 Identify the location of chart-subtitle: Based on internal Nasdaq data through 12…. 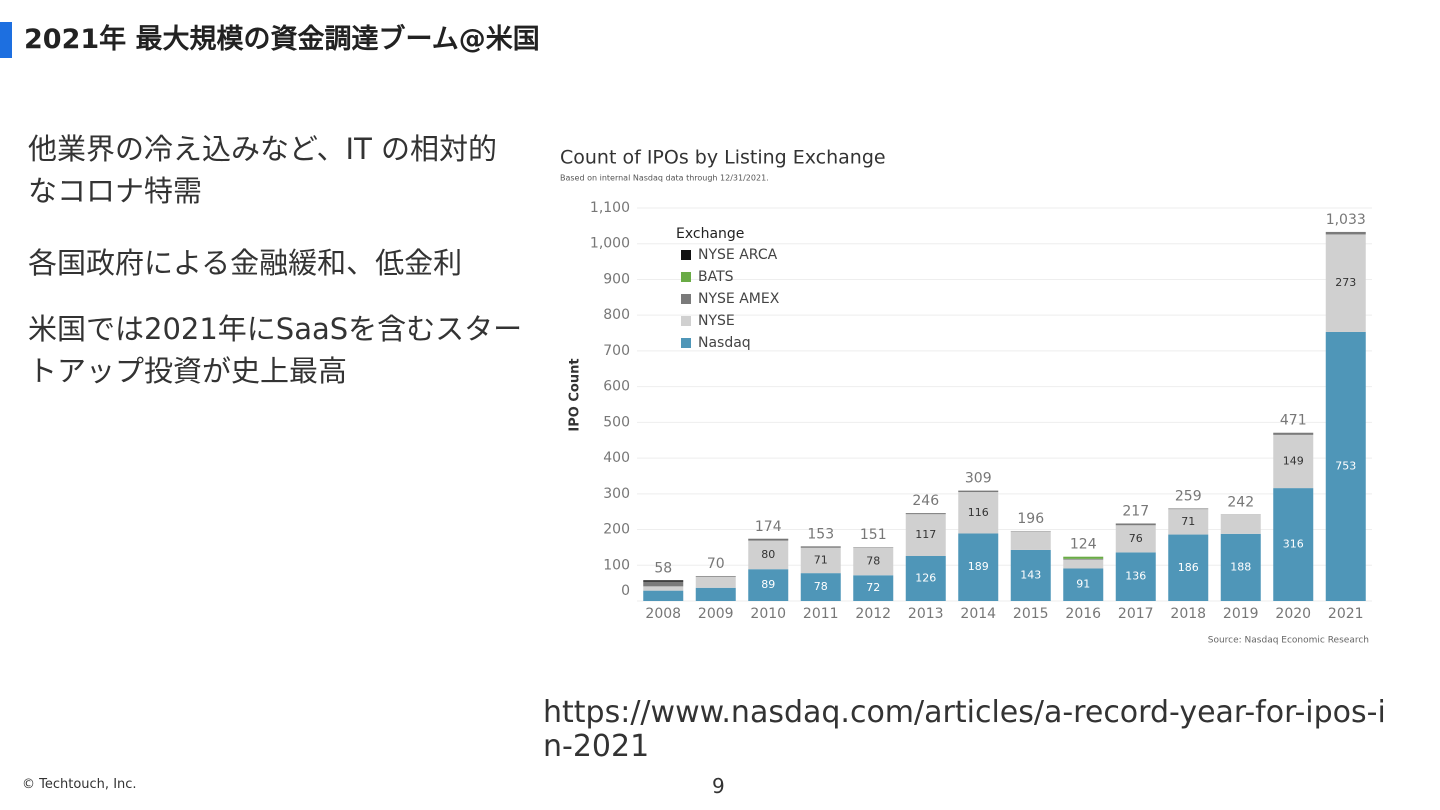
(664, 178).